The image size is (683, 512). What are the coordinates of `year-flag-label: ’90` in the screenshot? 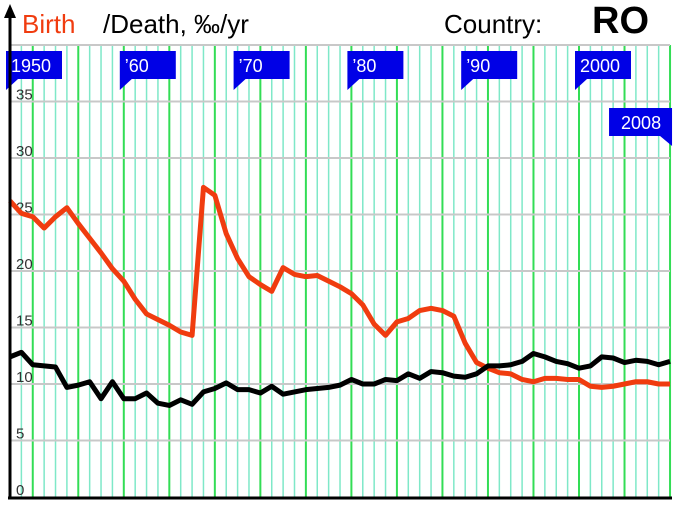 It's located at (478, 66).